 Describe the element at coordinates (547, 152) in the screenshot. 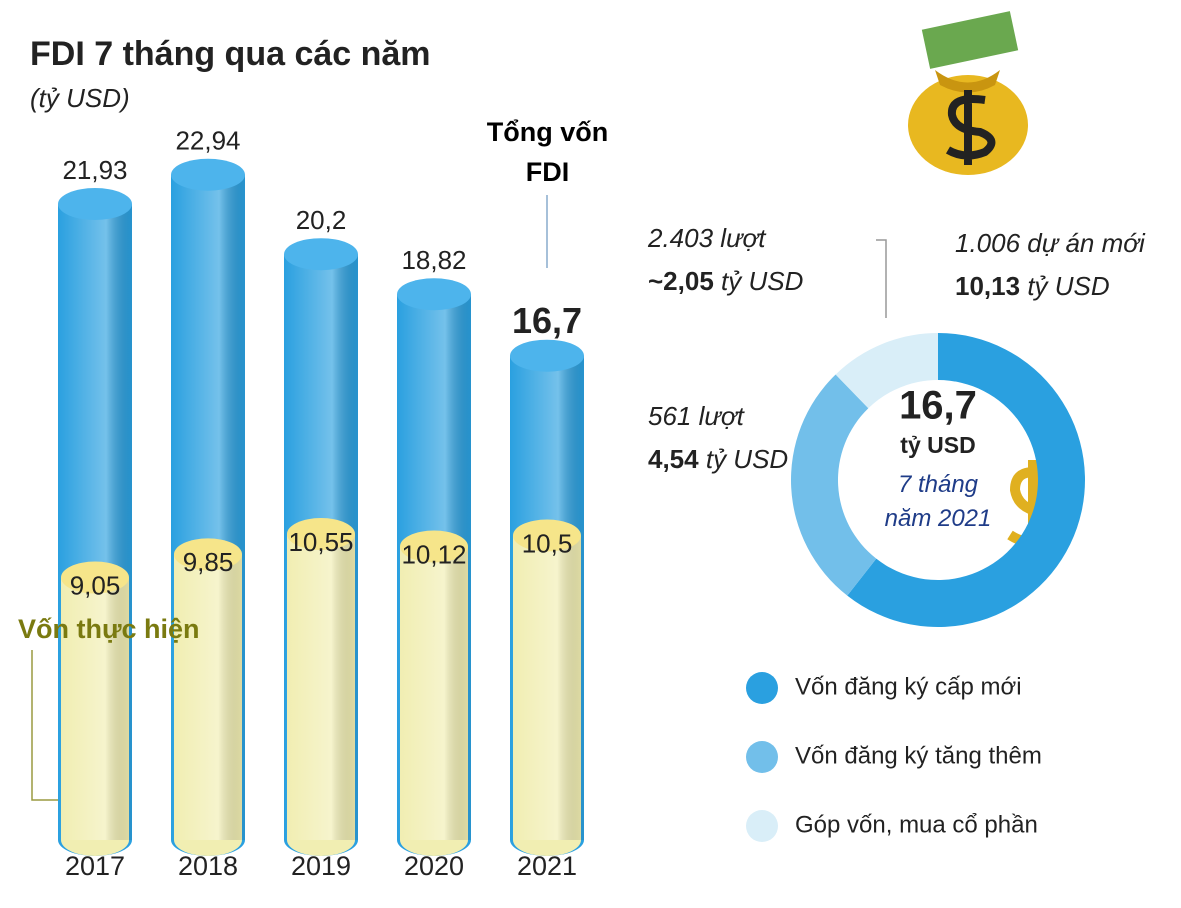

I see `series-label: Tổng vốn FDI` at that location.